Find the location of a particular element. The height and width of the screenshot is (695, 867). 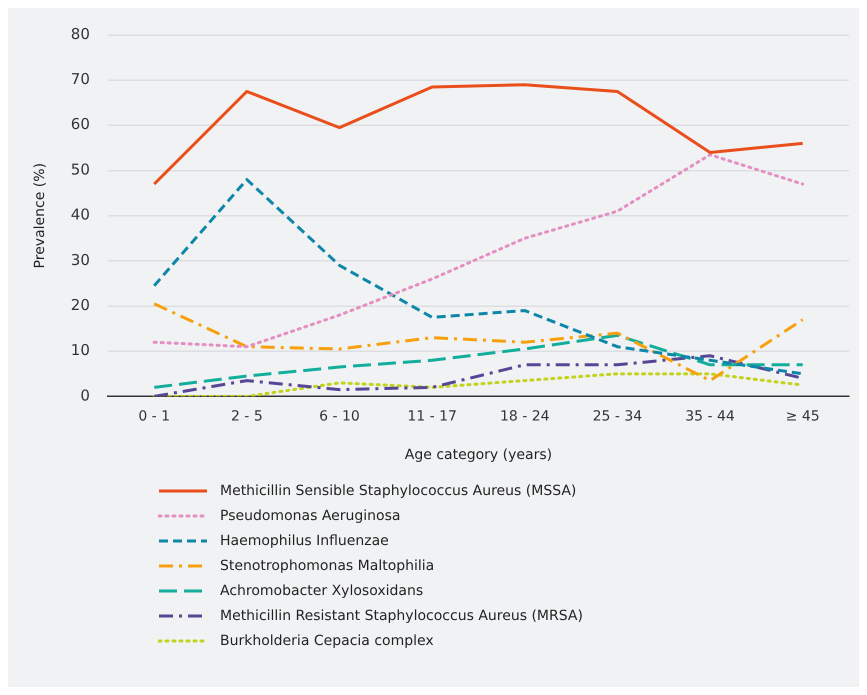

y-axis-title: Prevalence (%) is located at coordinates (40, 215).